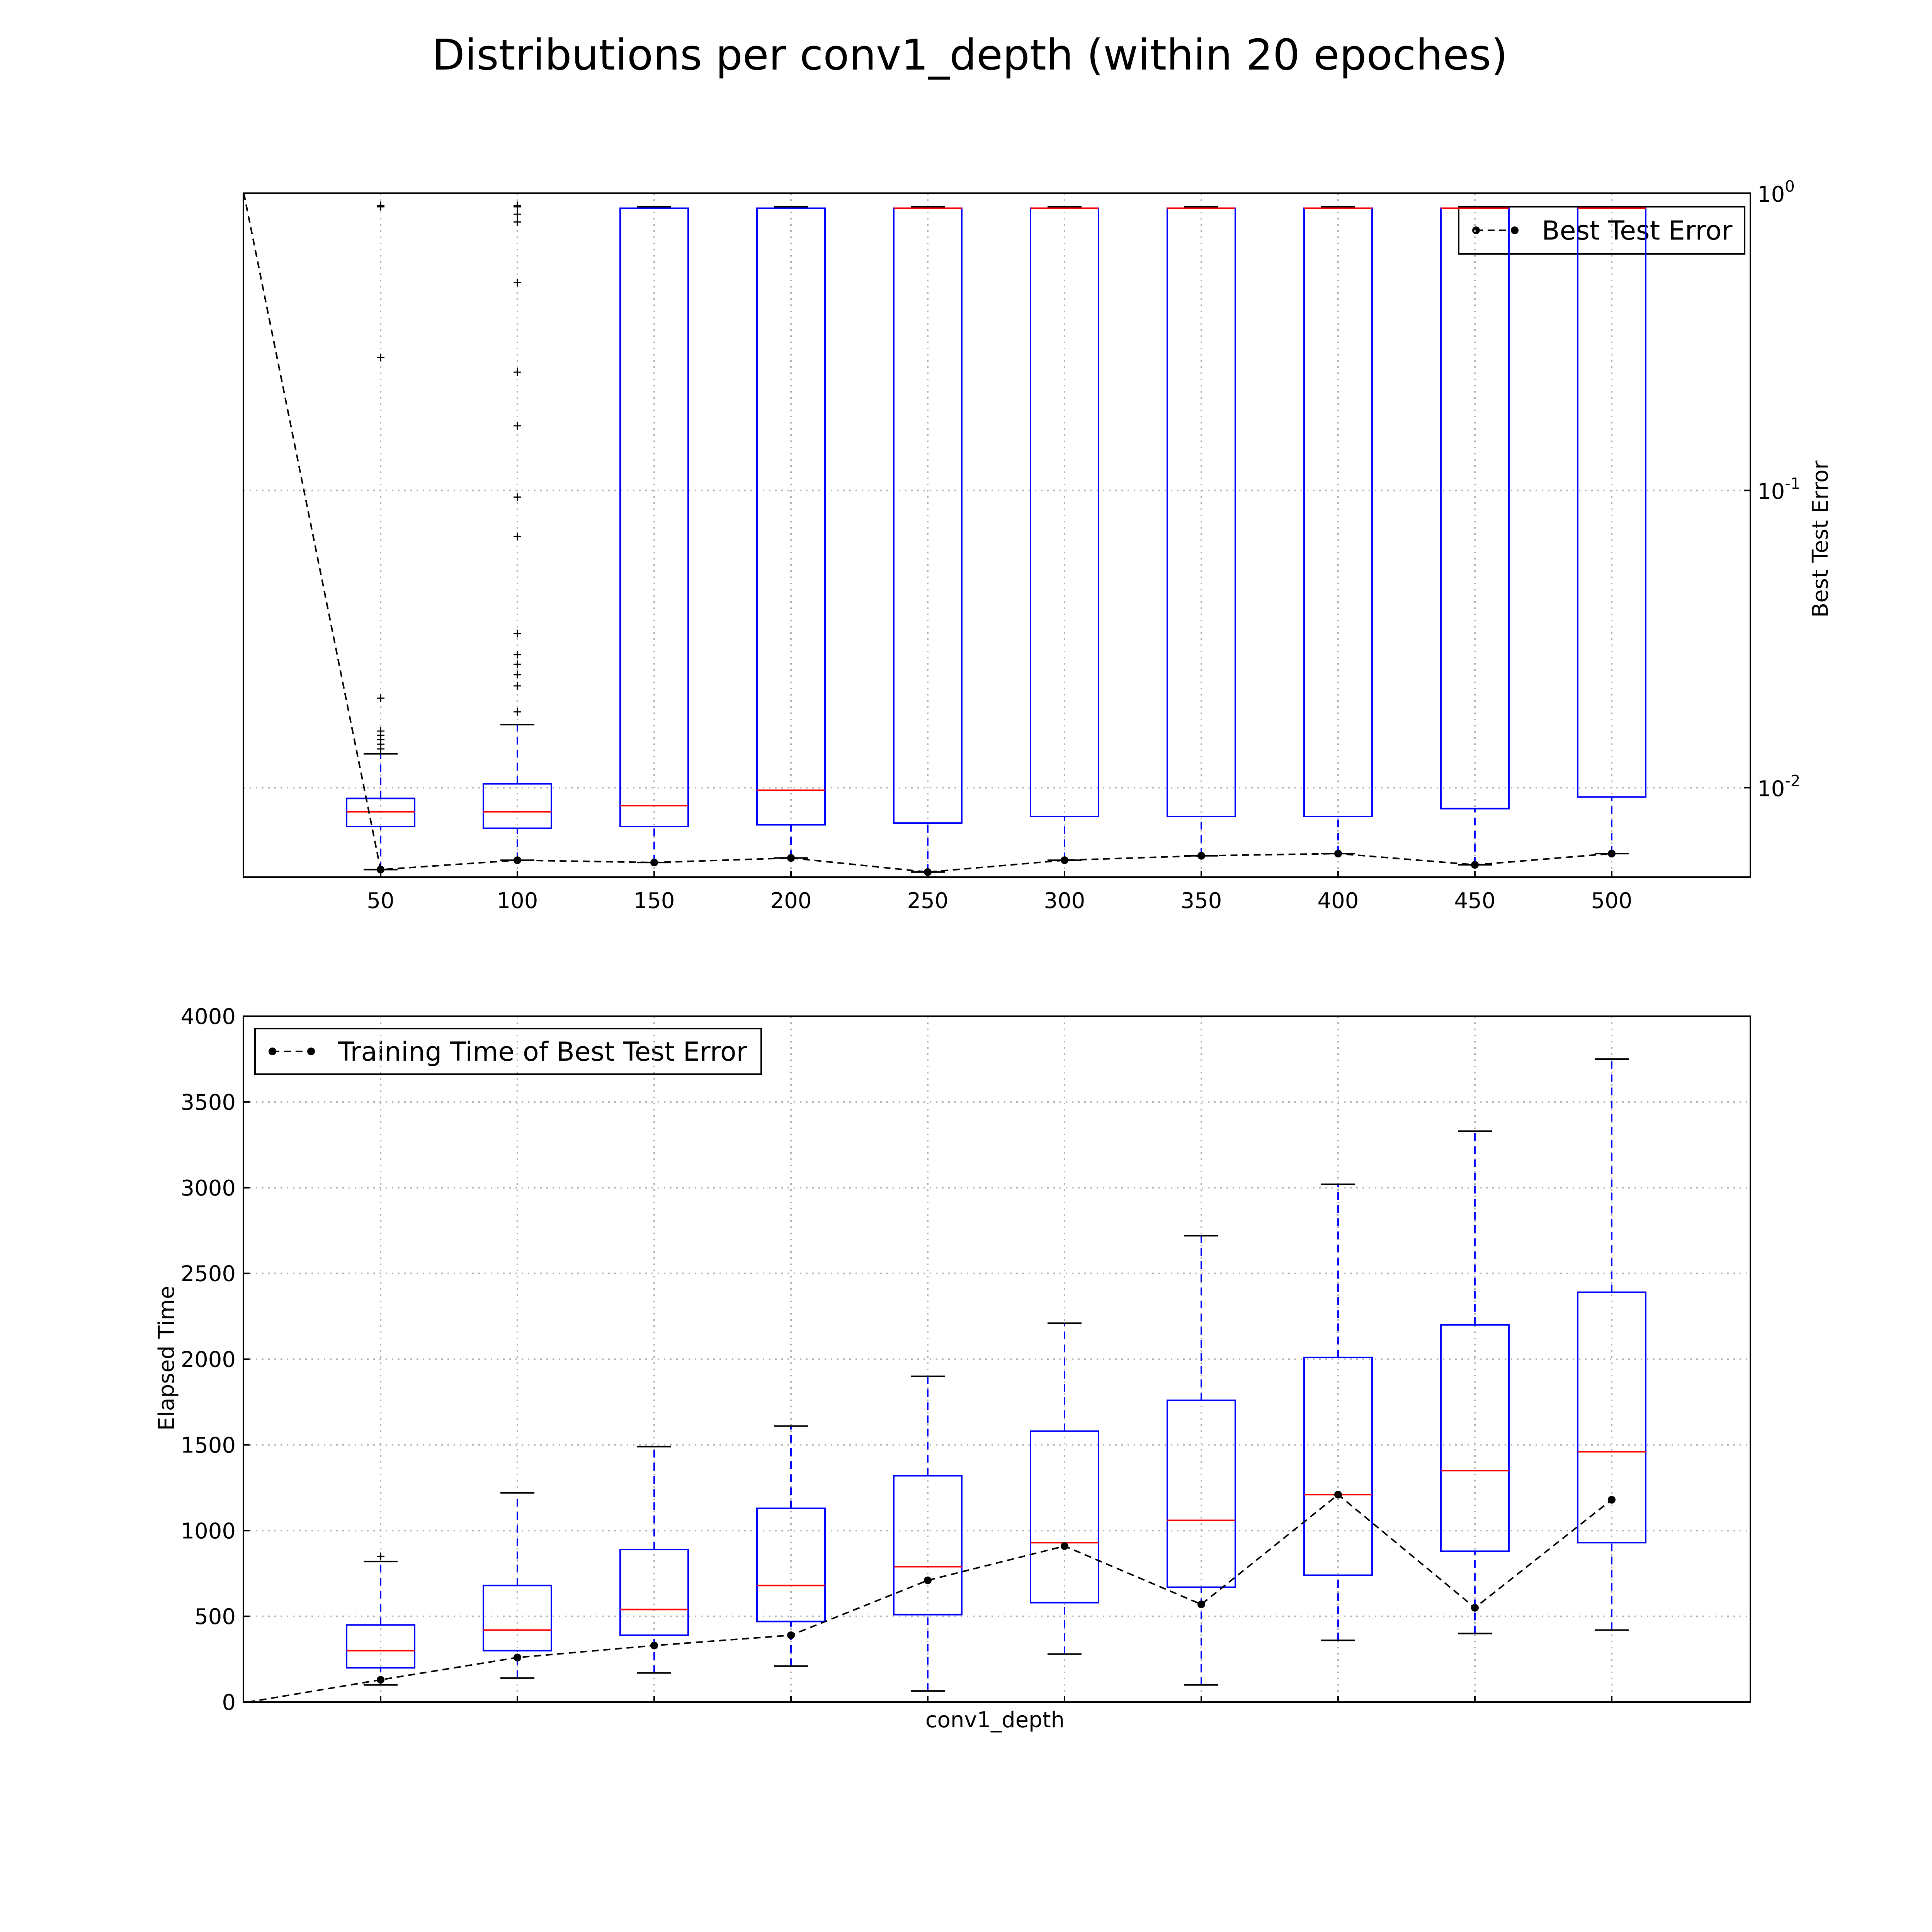 Image resolution: width=1932 pixels, height=1932 pixels. I want to click on bottom-legend-label: Training Time of Best Test Error, so click(542, 1052).